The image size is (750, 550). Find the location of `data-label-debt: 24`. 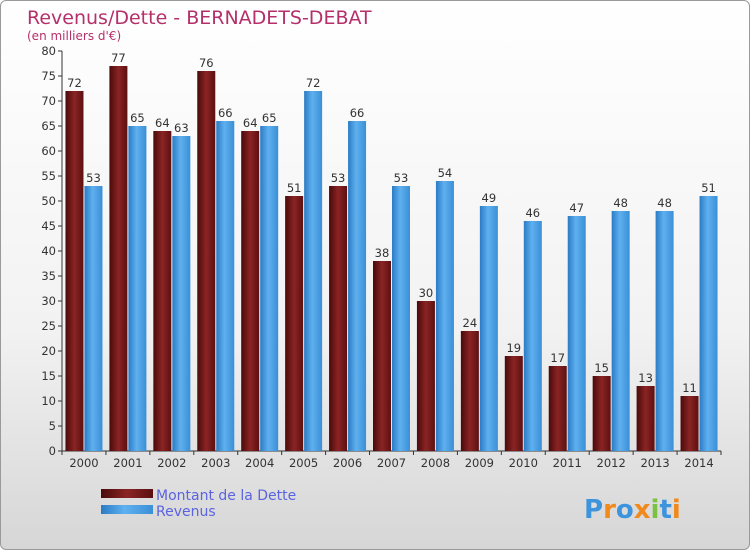

data-label-debt: 24 is located at coordinates (470, 323).